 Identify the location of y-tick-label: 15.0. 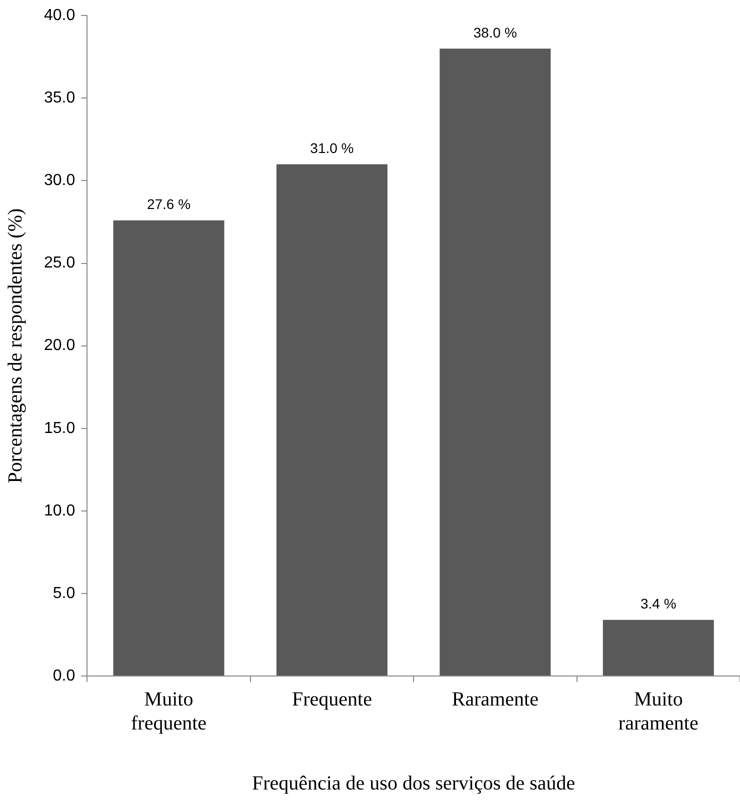
(60, 428).